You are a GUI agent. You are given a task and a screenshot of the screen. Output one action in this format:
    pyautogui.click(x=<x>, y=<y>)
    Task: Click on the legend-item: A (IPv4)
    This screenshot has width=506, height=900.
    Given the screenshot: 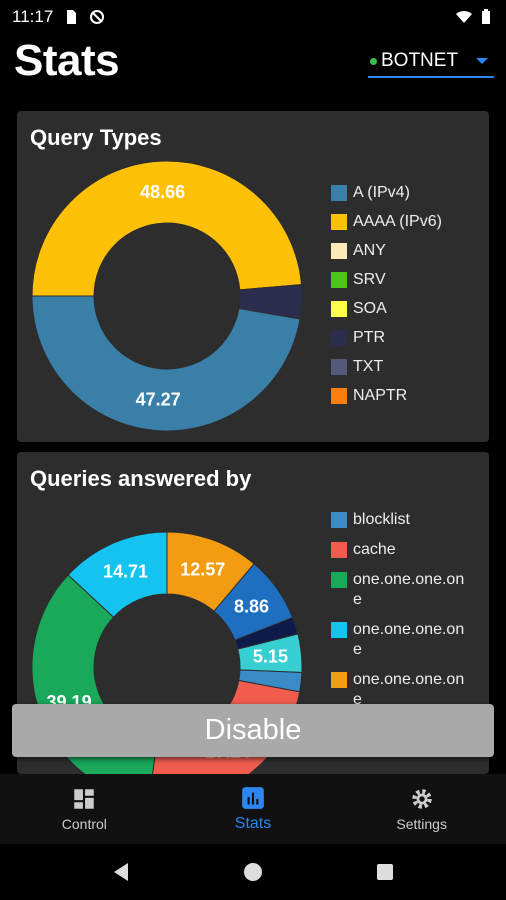 What is the action you would take?
    pyautogui.click(x=400, y=193)
    